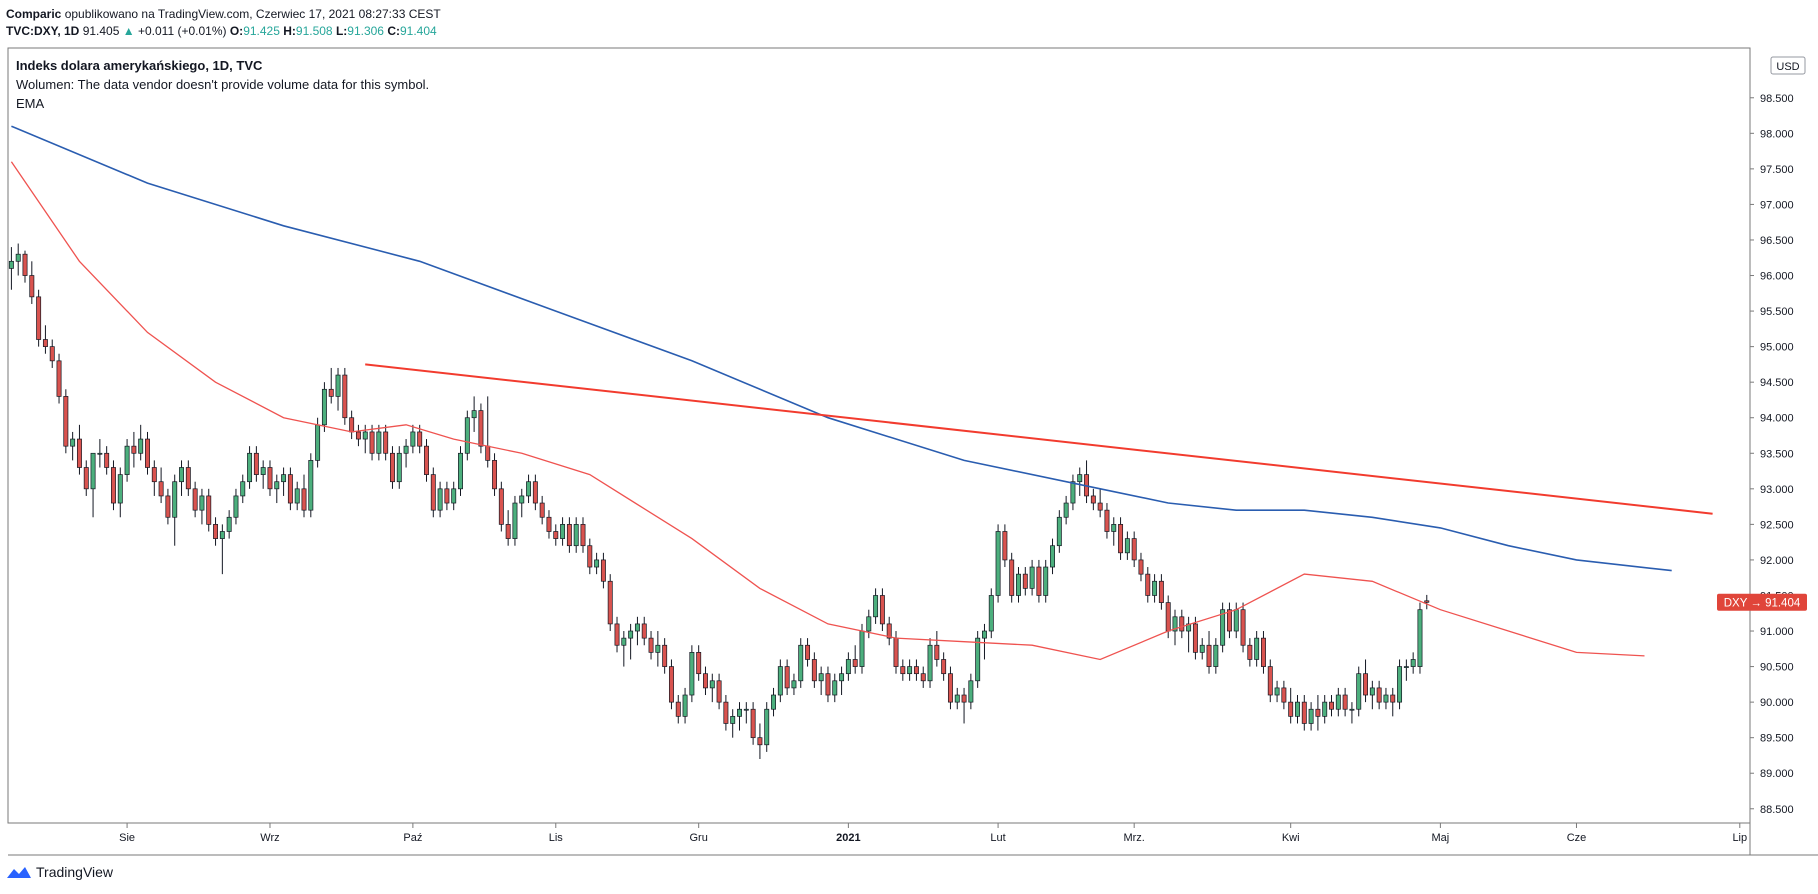  I want to click on tradingview-logo-icon, so click(19, 872).